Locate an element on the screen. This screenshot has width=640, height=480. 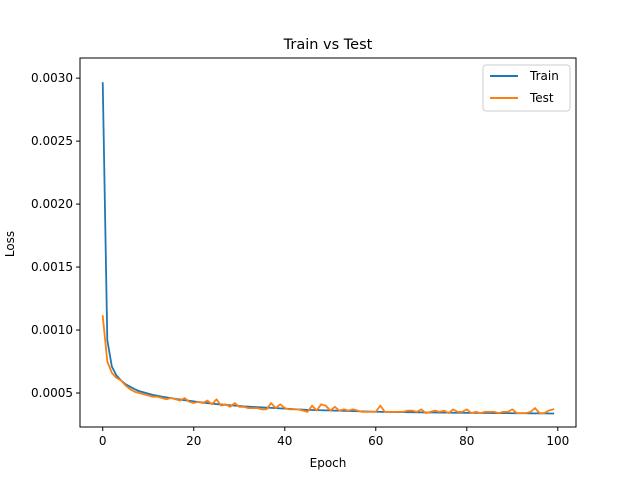
x-axis-label: Epoch is located at coordinates (328, 463).